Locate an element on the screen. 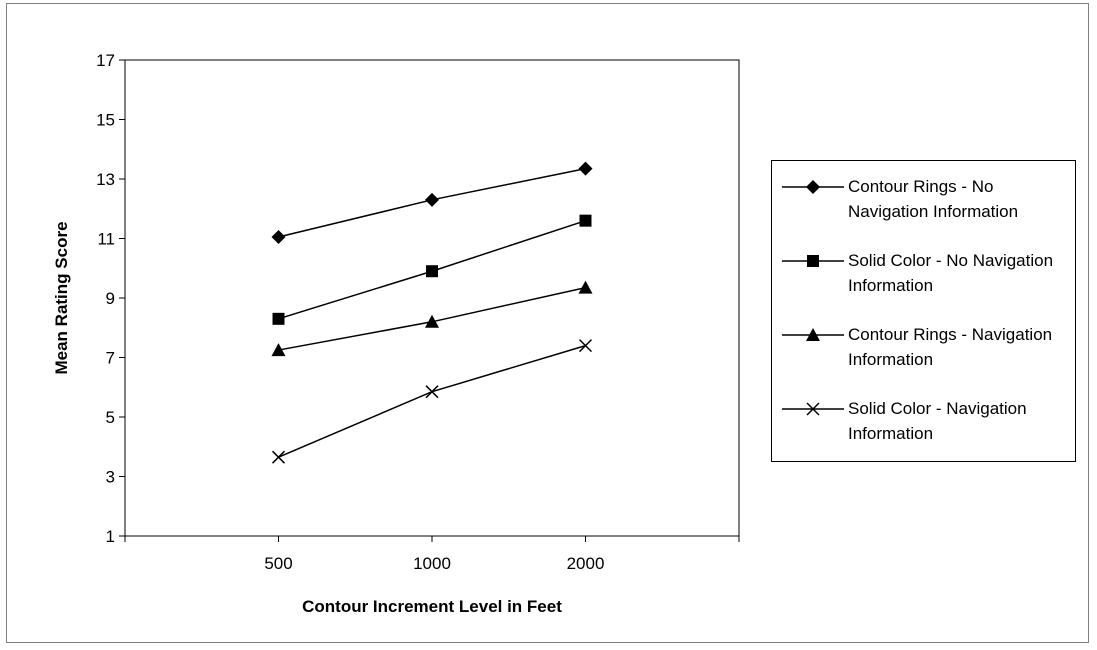 This screenshot has width=1097, height=650. y-tick-label: 5 is located at coordinates (110, 417).